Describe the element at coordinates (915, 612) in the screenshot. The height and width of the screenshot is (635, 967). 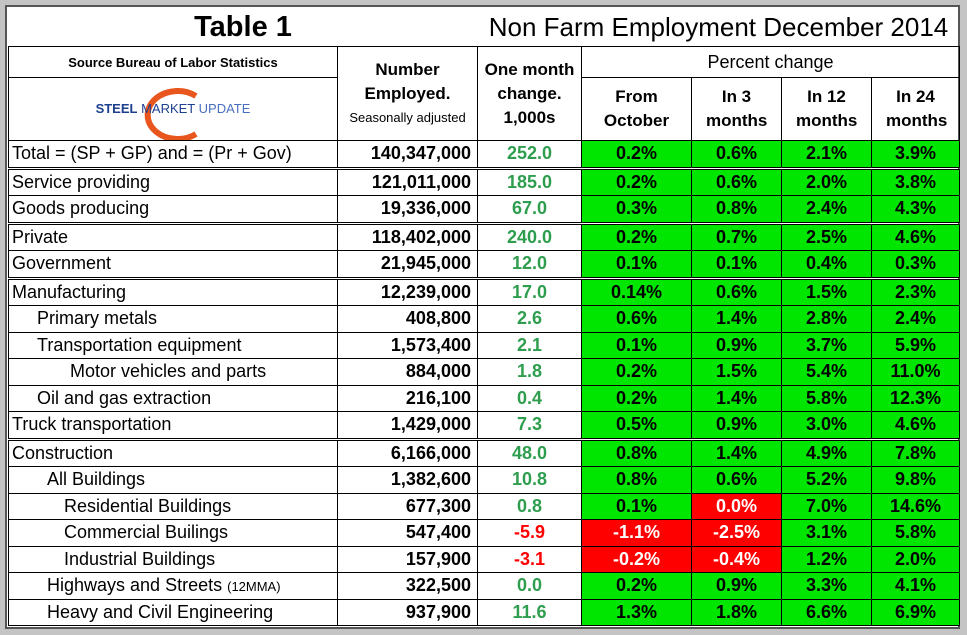
I see `percent-change-cell: 6.9%` at that location.